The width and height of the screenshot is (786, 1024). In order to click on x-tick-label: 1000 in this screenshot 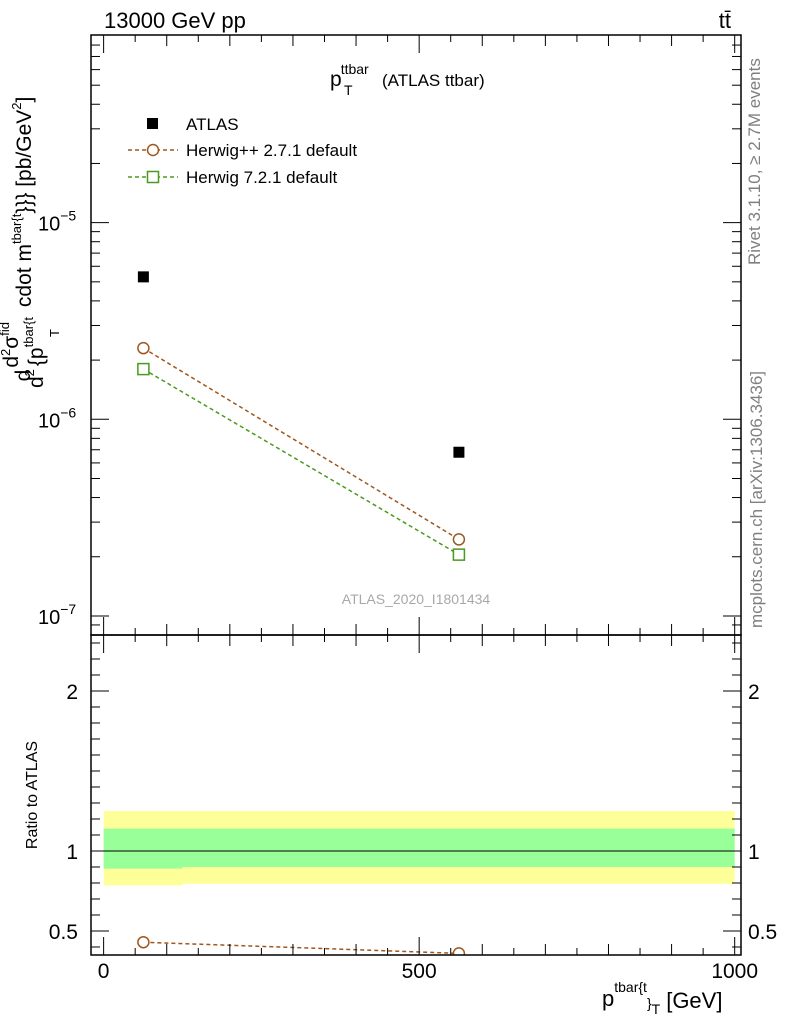, I will do `click(734, 971)`.